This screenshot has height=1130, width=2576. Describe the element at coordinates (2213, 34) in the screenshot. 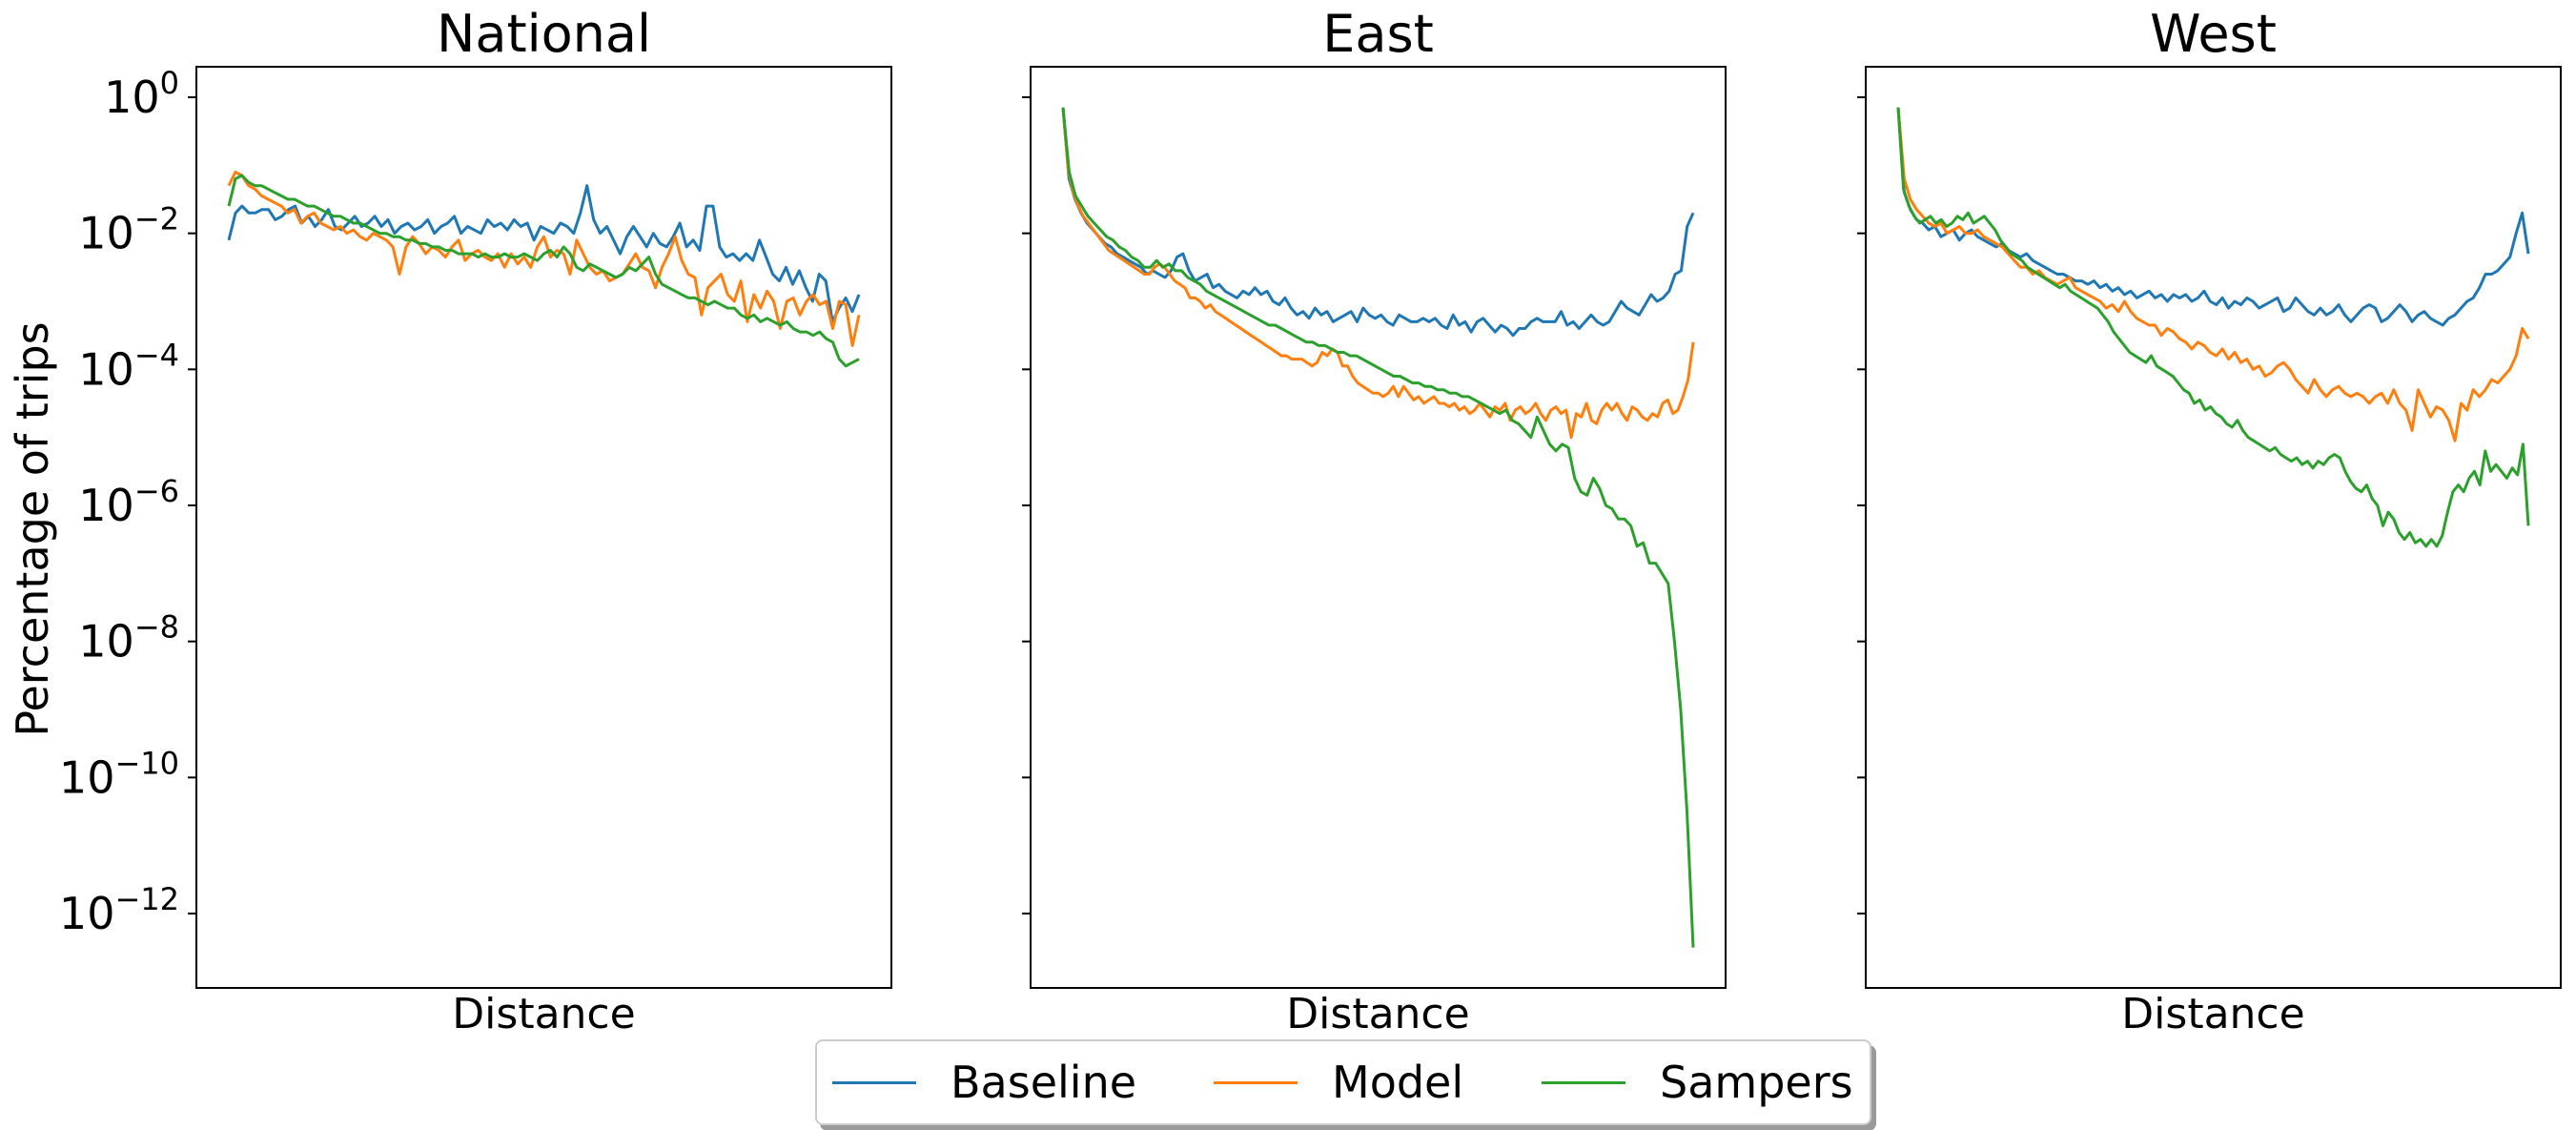

I see `panel-title-west: West` at that location.